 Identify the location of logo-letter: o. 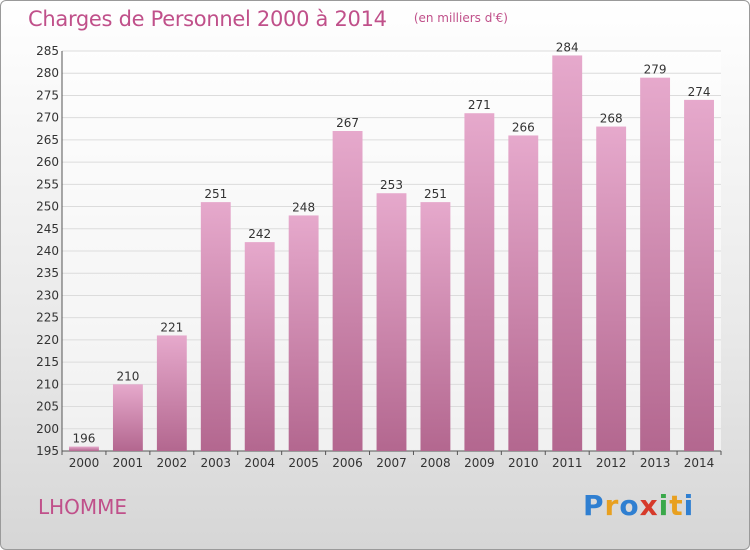
(629, 505).